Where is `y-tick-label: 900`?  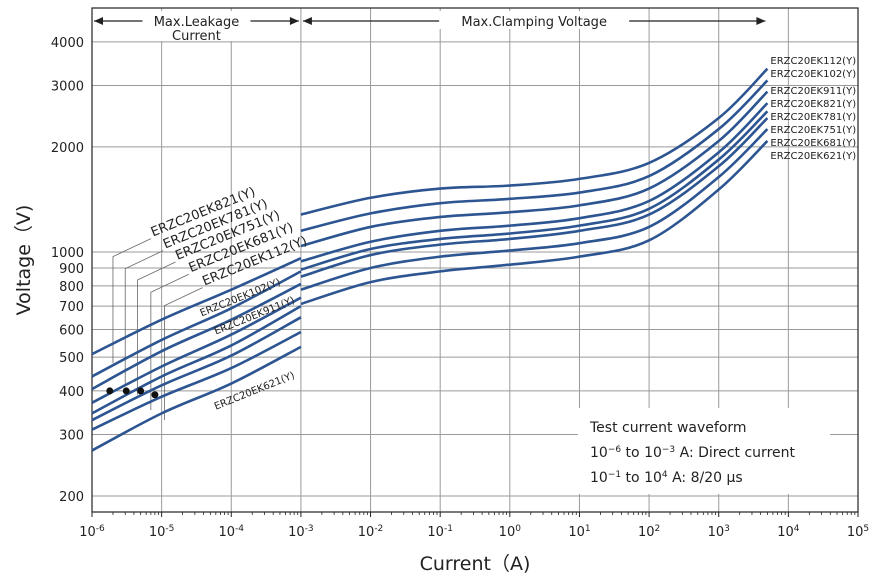 y-tick-label: 900 is located at coordinates (71, 269).